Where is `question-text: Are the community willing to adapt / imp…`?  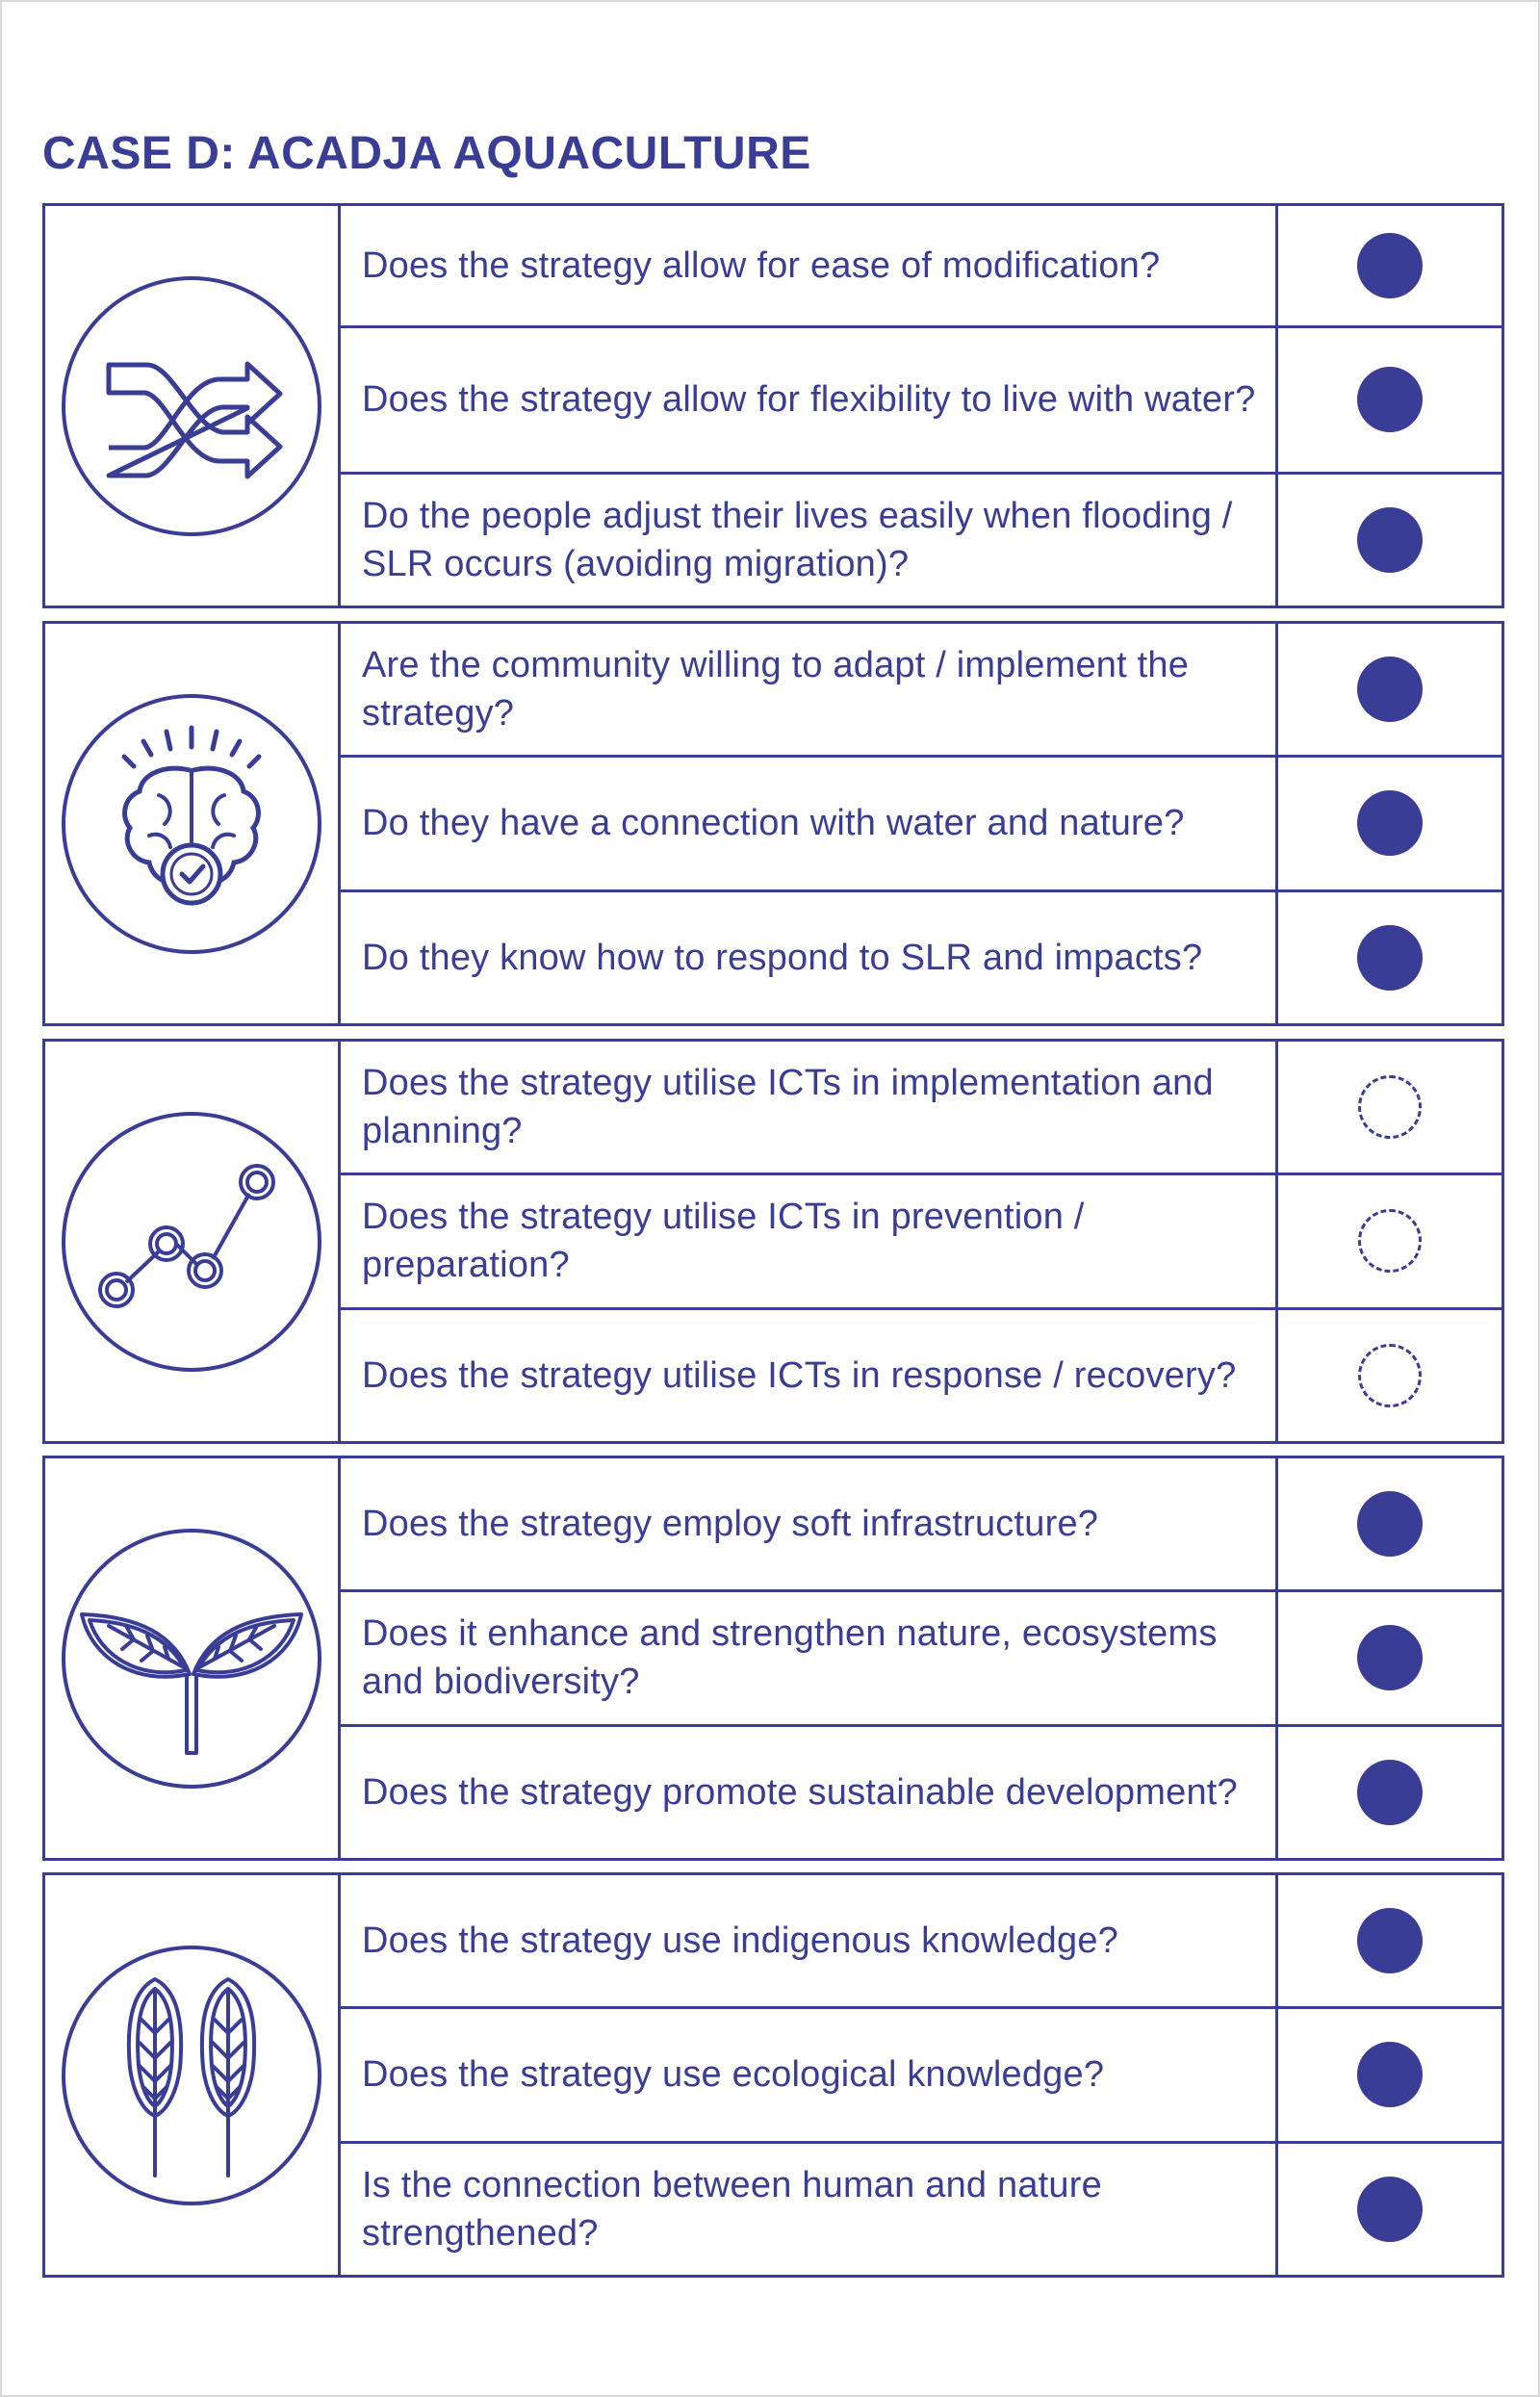
question-text: Are the community willing to adapt / imp… is located at coordinates (776, 690).